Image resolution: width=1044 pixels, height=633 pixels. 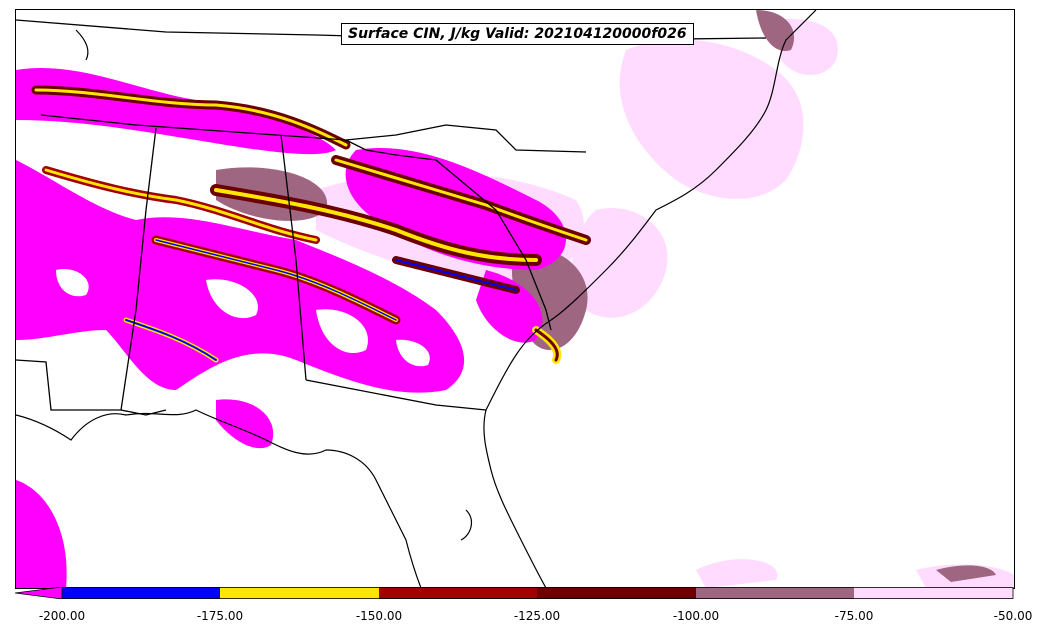 I want to click on colorbar-frame, so click(x=537, y=593).